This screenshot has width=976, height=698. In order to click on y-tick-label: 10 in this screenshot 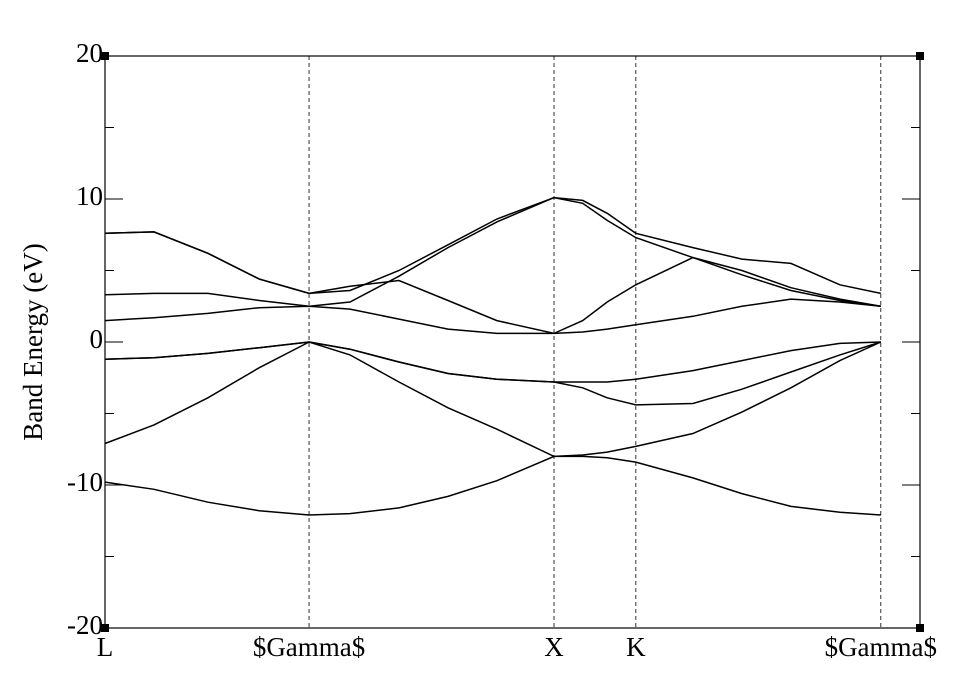, I will do `click(89, 196)`.